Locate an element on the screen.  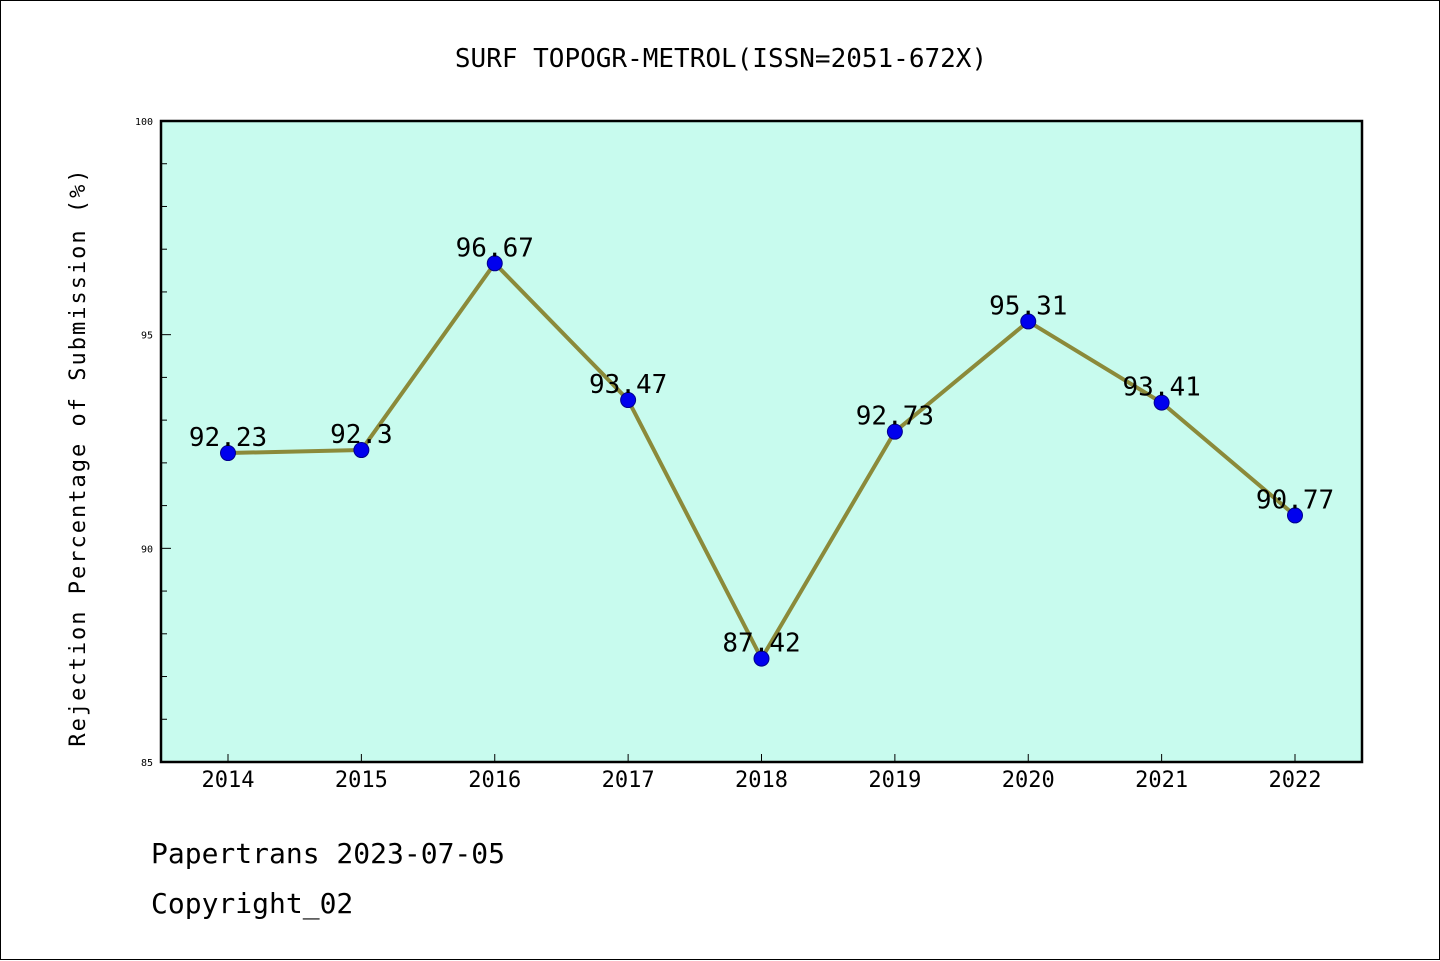
x-tick-label: 2016 is located at coordinates (494, 780).